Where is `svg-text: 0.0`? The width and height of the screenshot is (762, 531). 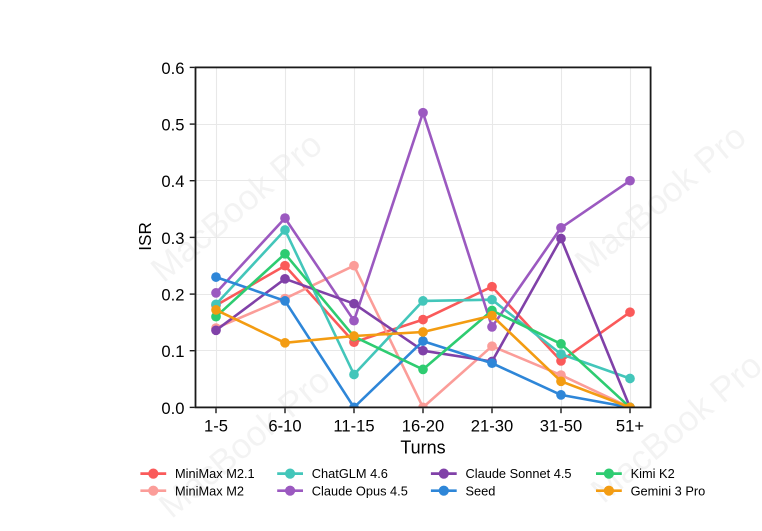
svg-text: 0.0 is located at coordinates (172, 408).